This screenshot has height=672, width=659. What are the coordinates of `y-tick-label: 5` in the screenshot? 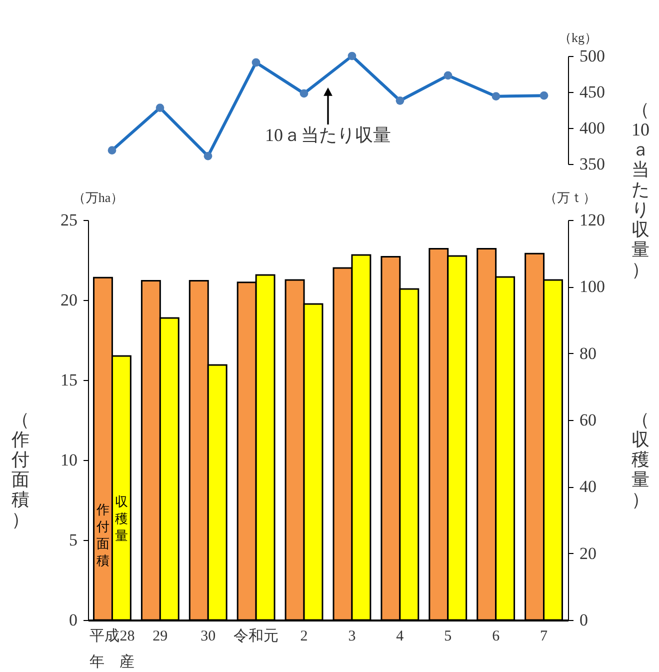 It's located at (73, 540).